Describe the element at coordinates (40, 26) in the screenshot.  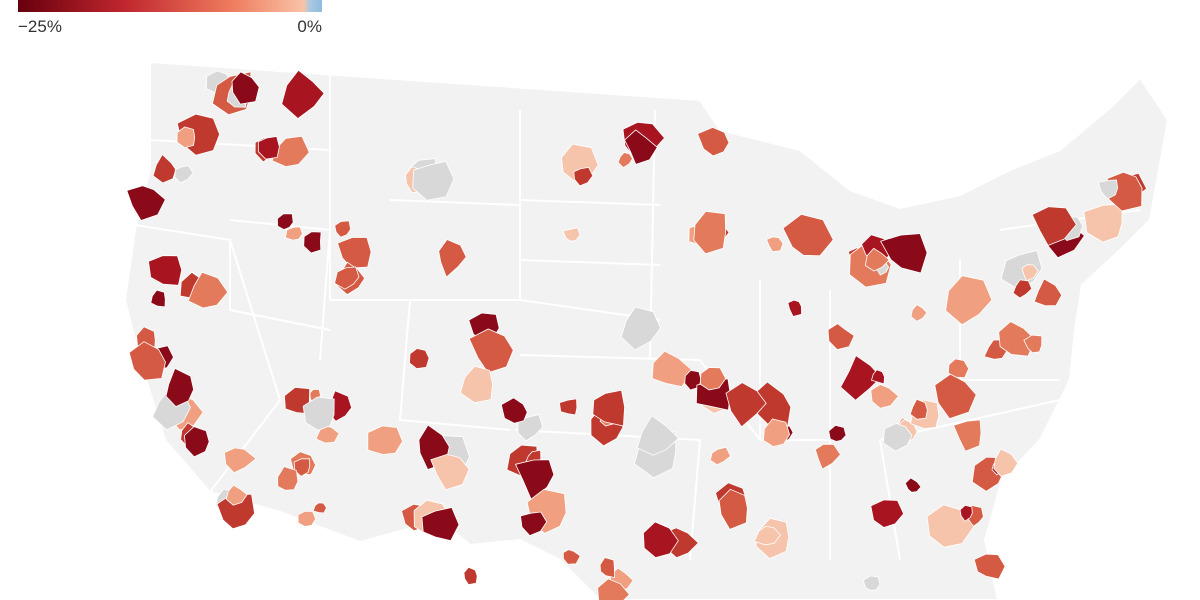
I see `legend-min: −25%` at that location.